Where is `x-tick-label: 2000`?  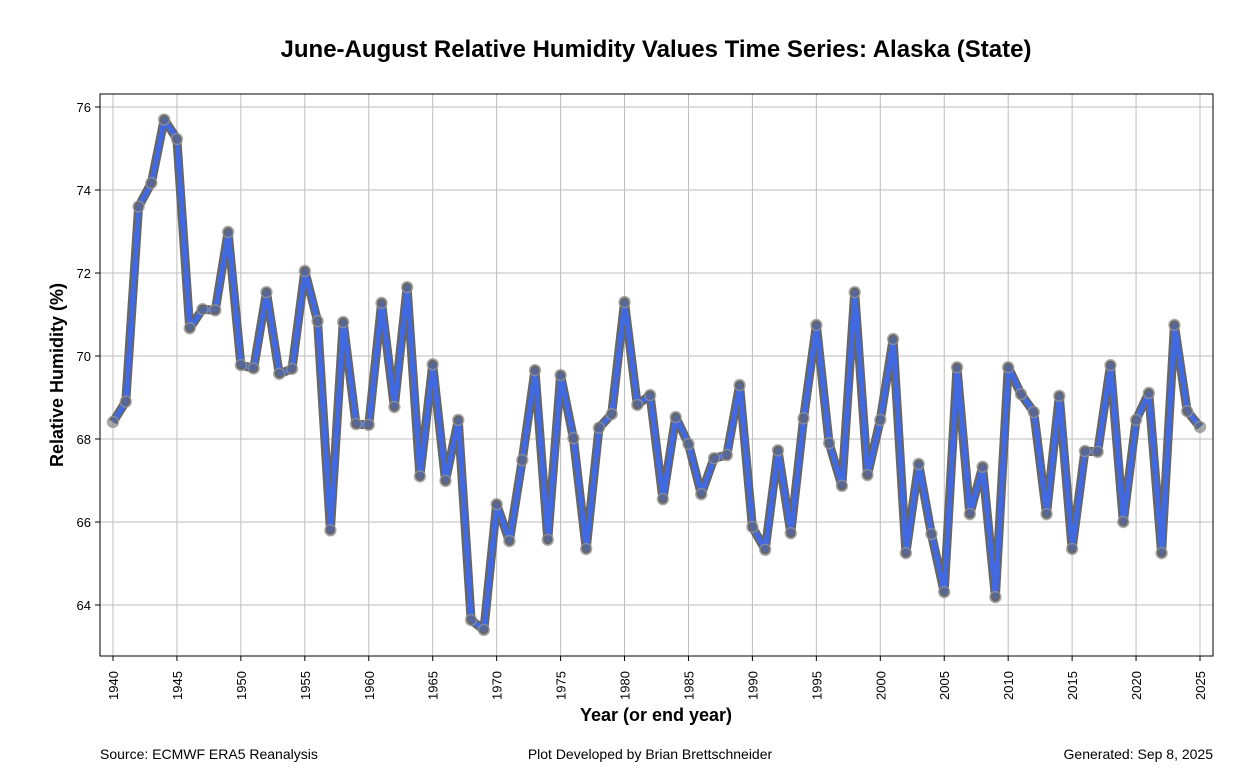
x-tick-label: 2000 is located at coordinates (880, 685).